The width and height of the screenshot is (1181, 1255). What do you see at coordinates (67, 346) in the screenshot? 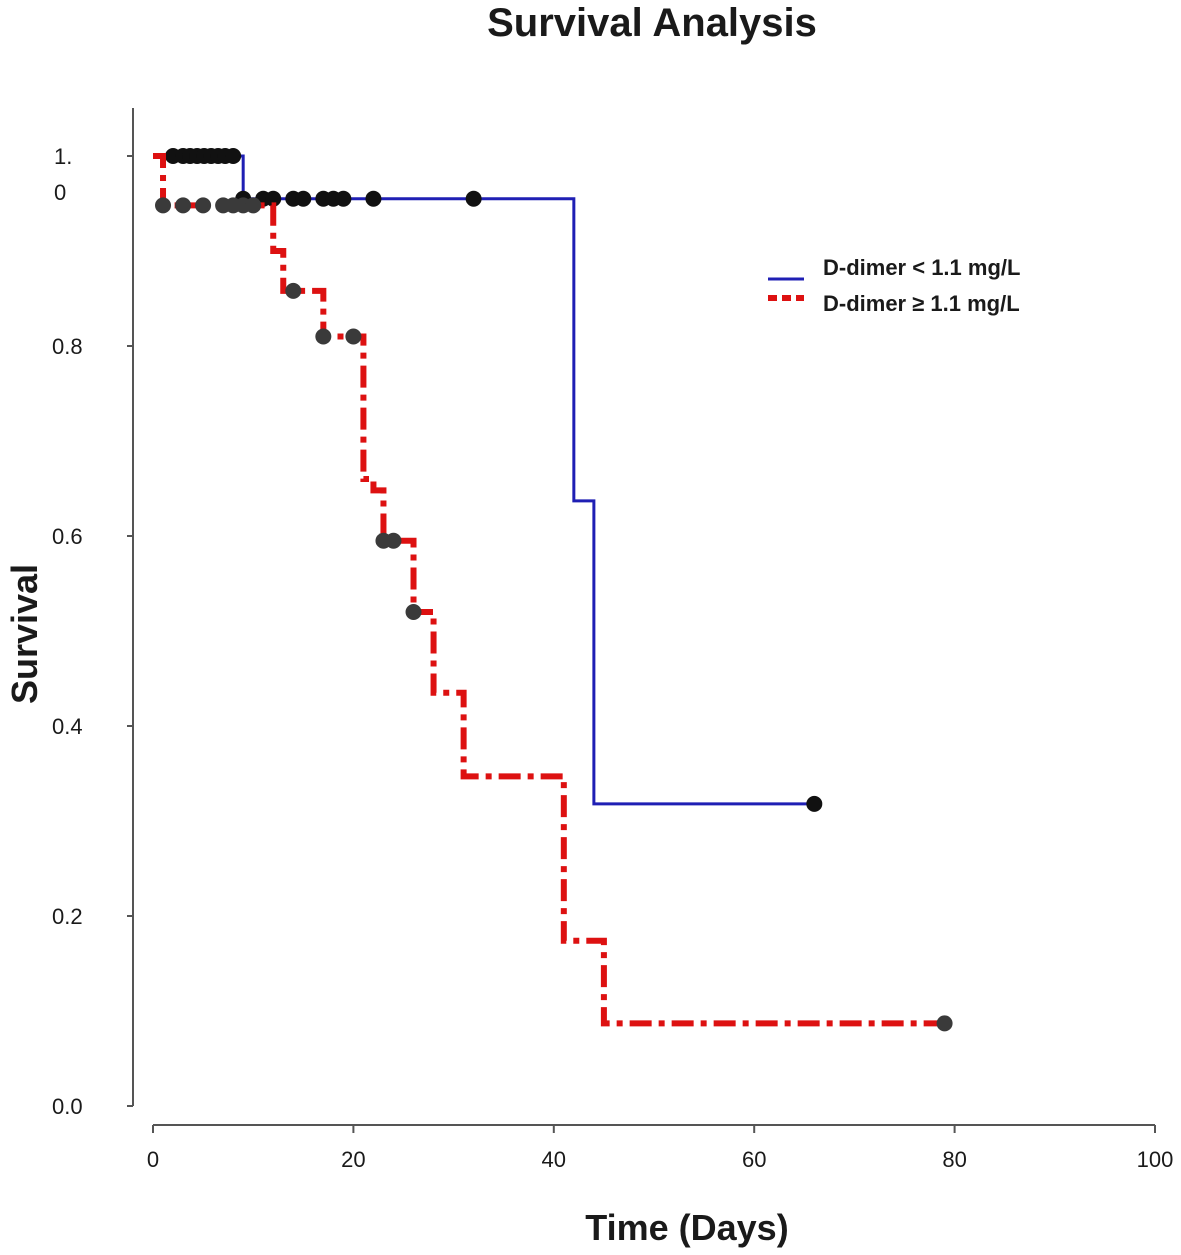
I see `y-tick-label: 0.8` at bounding box center [67, 346].